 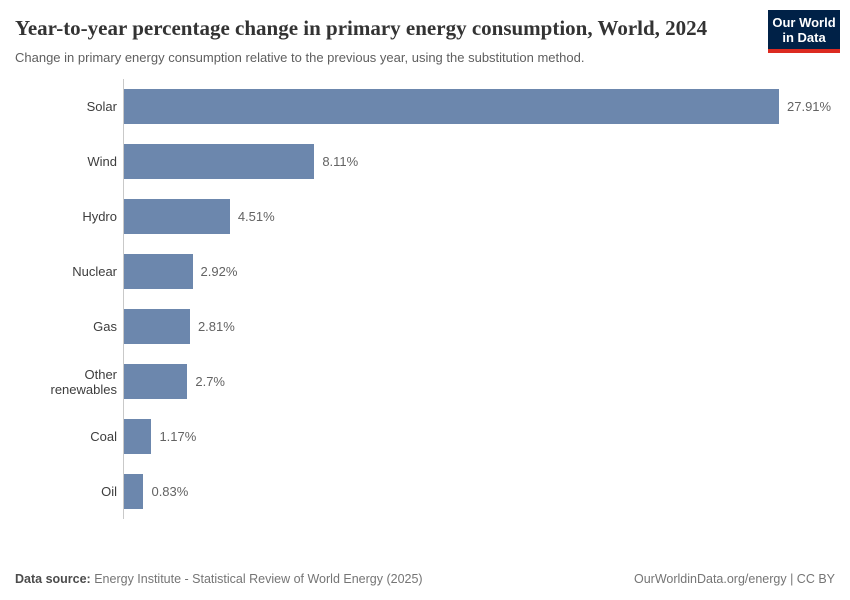 What do you see at coordinates (809, 106) in the screenshot?
I see `bar-value-label: 27.91%` at bounding box center [809, 106].